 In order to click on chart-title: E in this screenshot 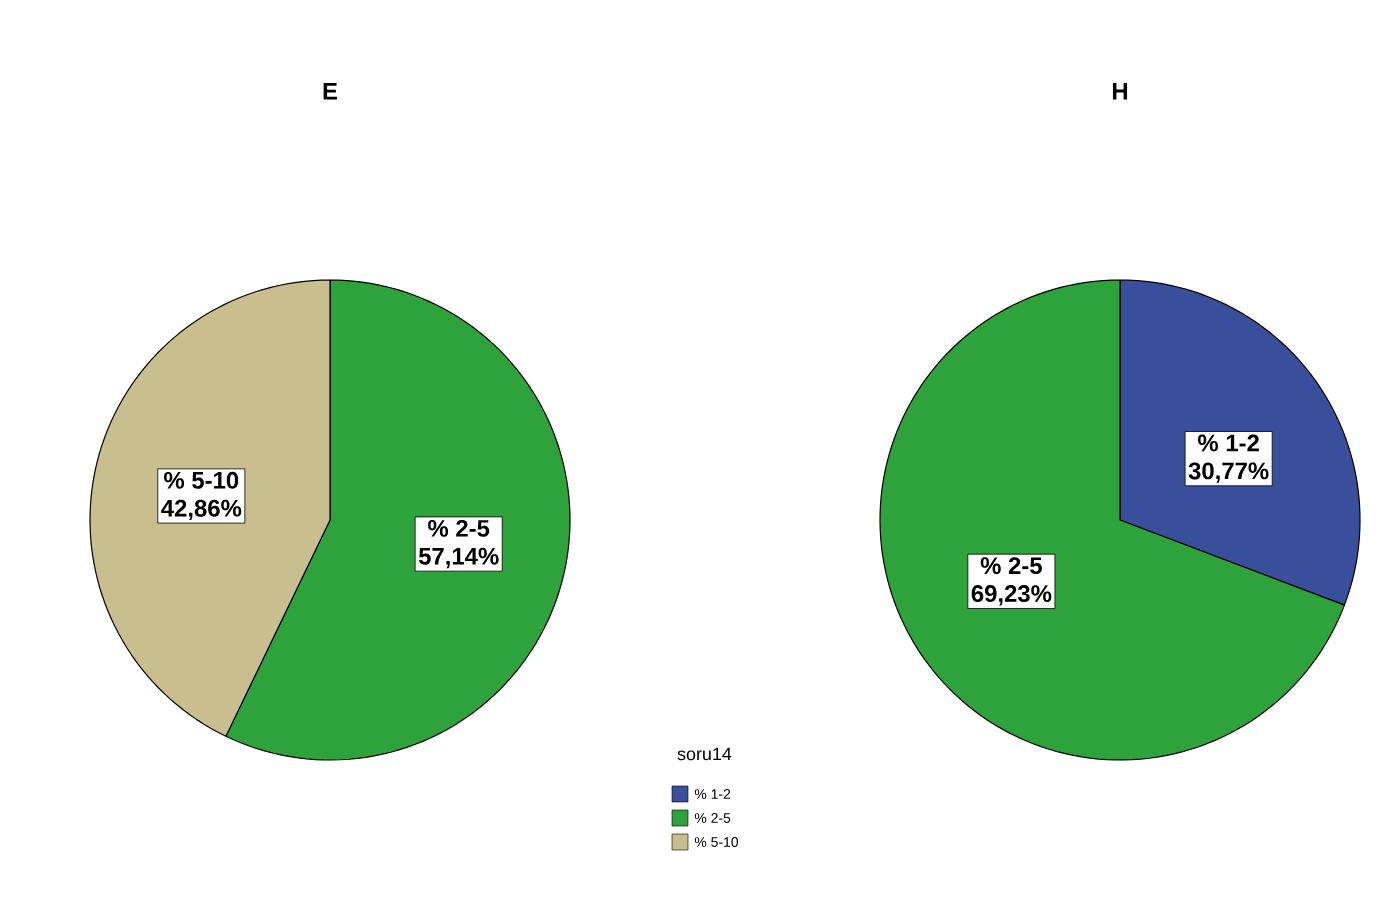, I will do `click(330, 91)`.